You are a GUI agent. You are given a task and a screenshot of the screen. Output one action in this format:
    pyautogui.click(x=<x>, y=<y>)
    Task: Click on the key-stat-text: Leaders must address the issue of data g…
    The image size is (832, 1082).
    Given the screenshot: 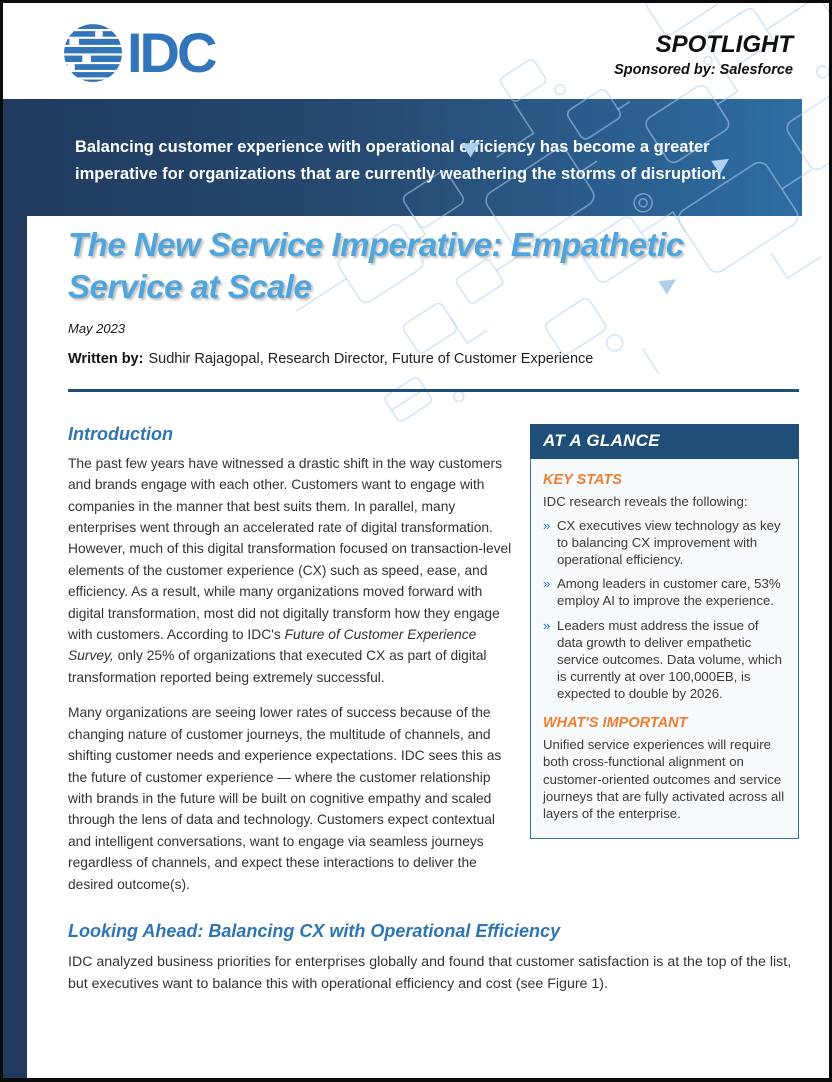 What is the action you would take?
    pyautogui.click(x=670, y=659)
    